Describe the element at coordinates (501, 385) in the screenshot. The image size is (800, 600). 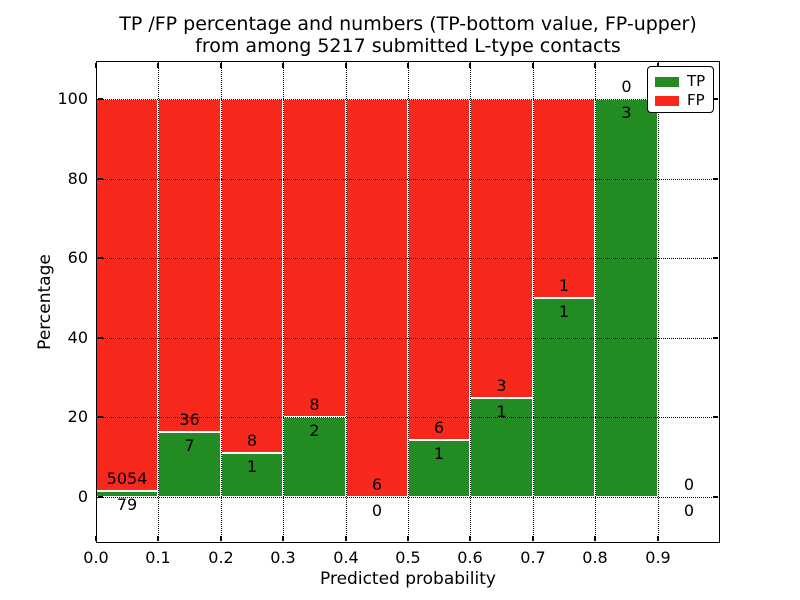
I see `fp-count-label: 3` at that location.